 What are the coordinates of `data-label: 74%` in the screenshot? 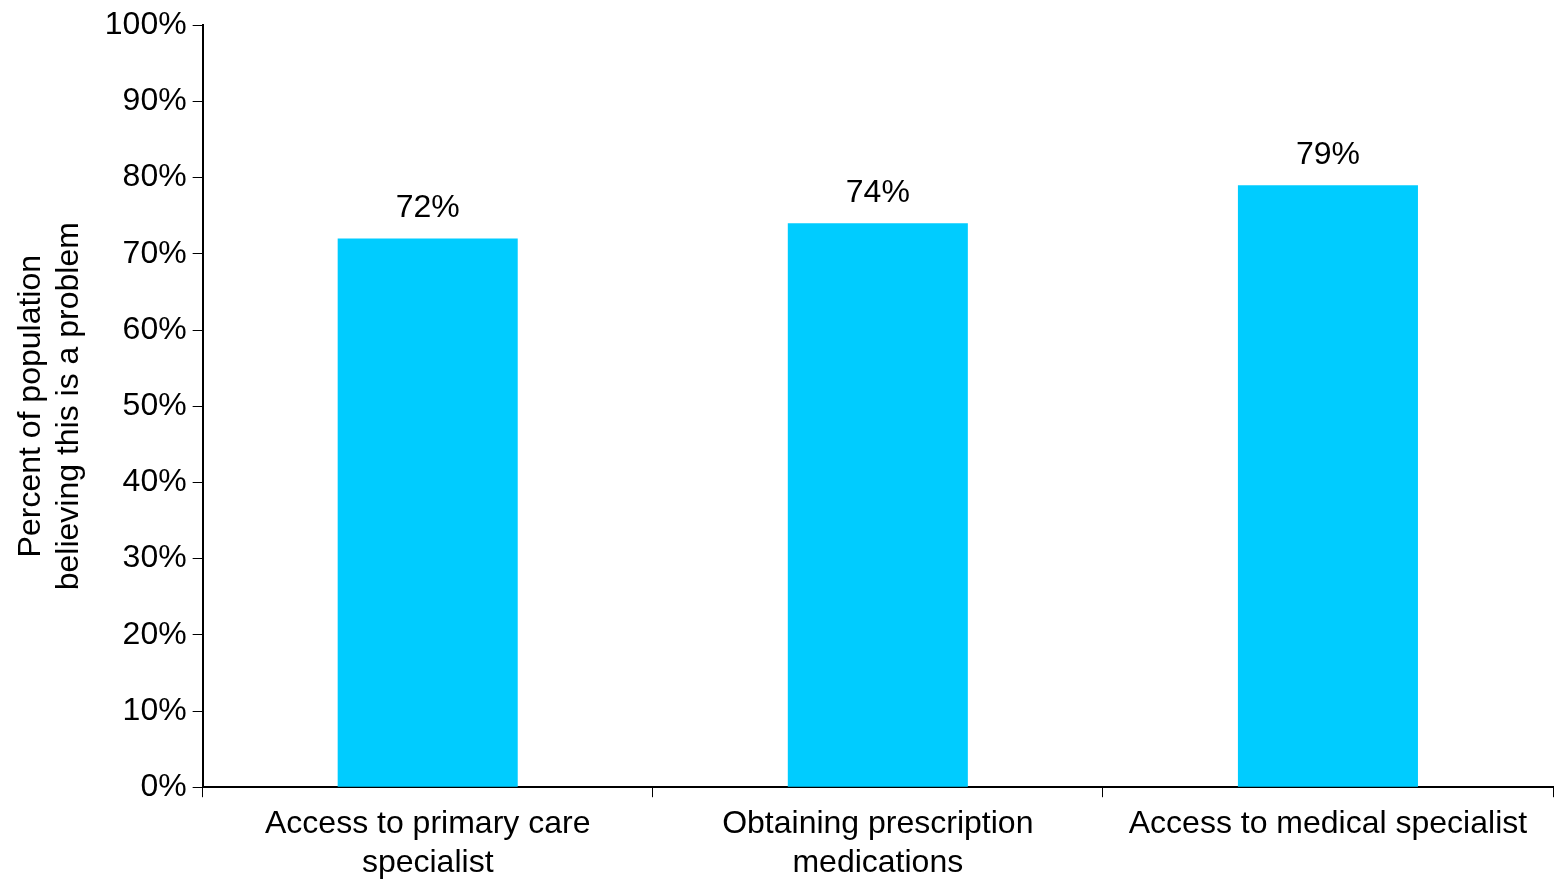 It's located at (877, 191).